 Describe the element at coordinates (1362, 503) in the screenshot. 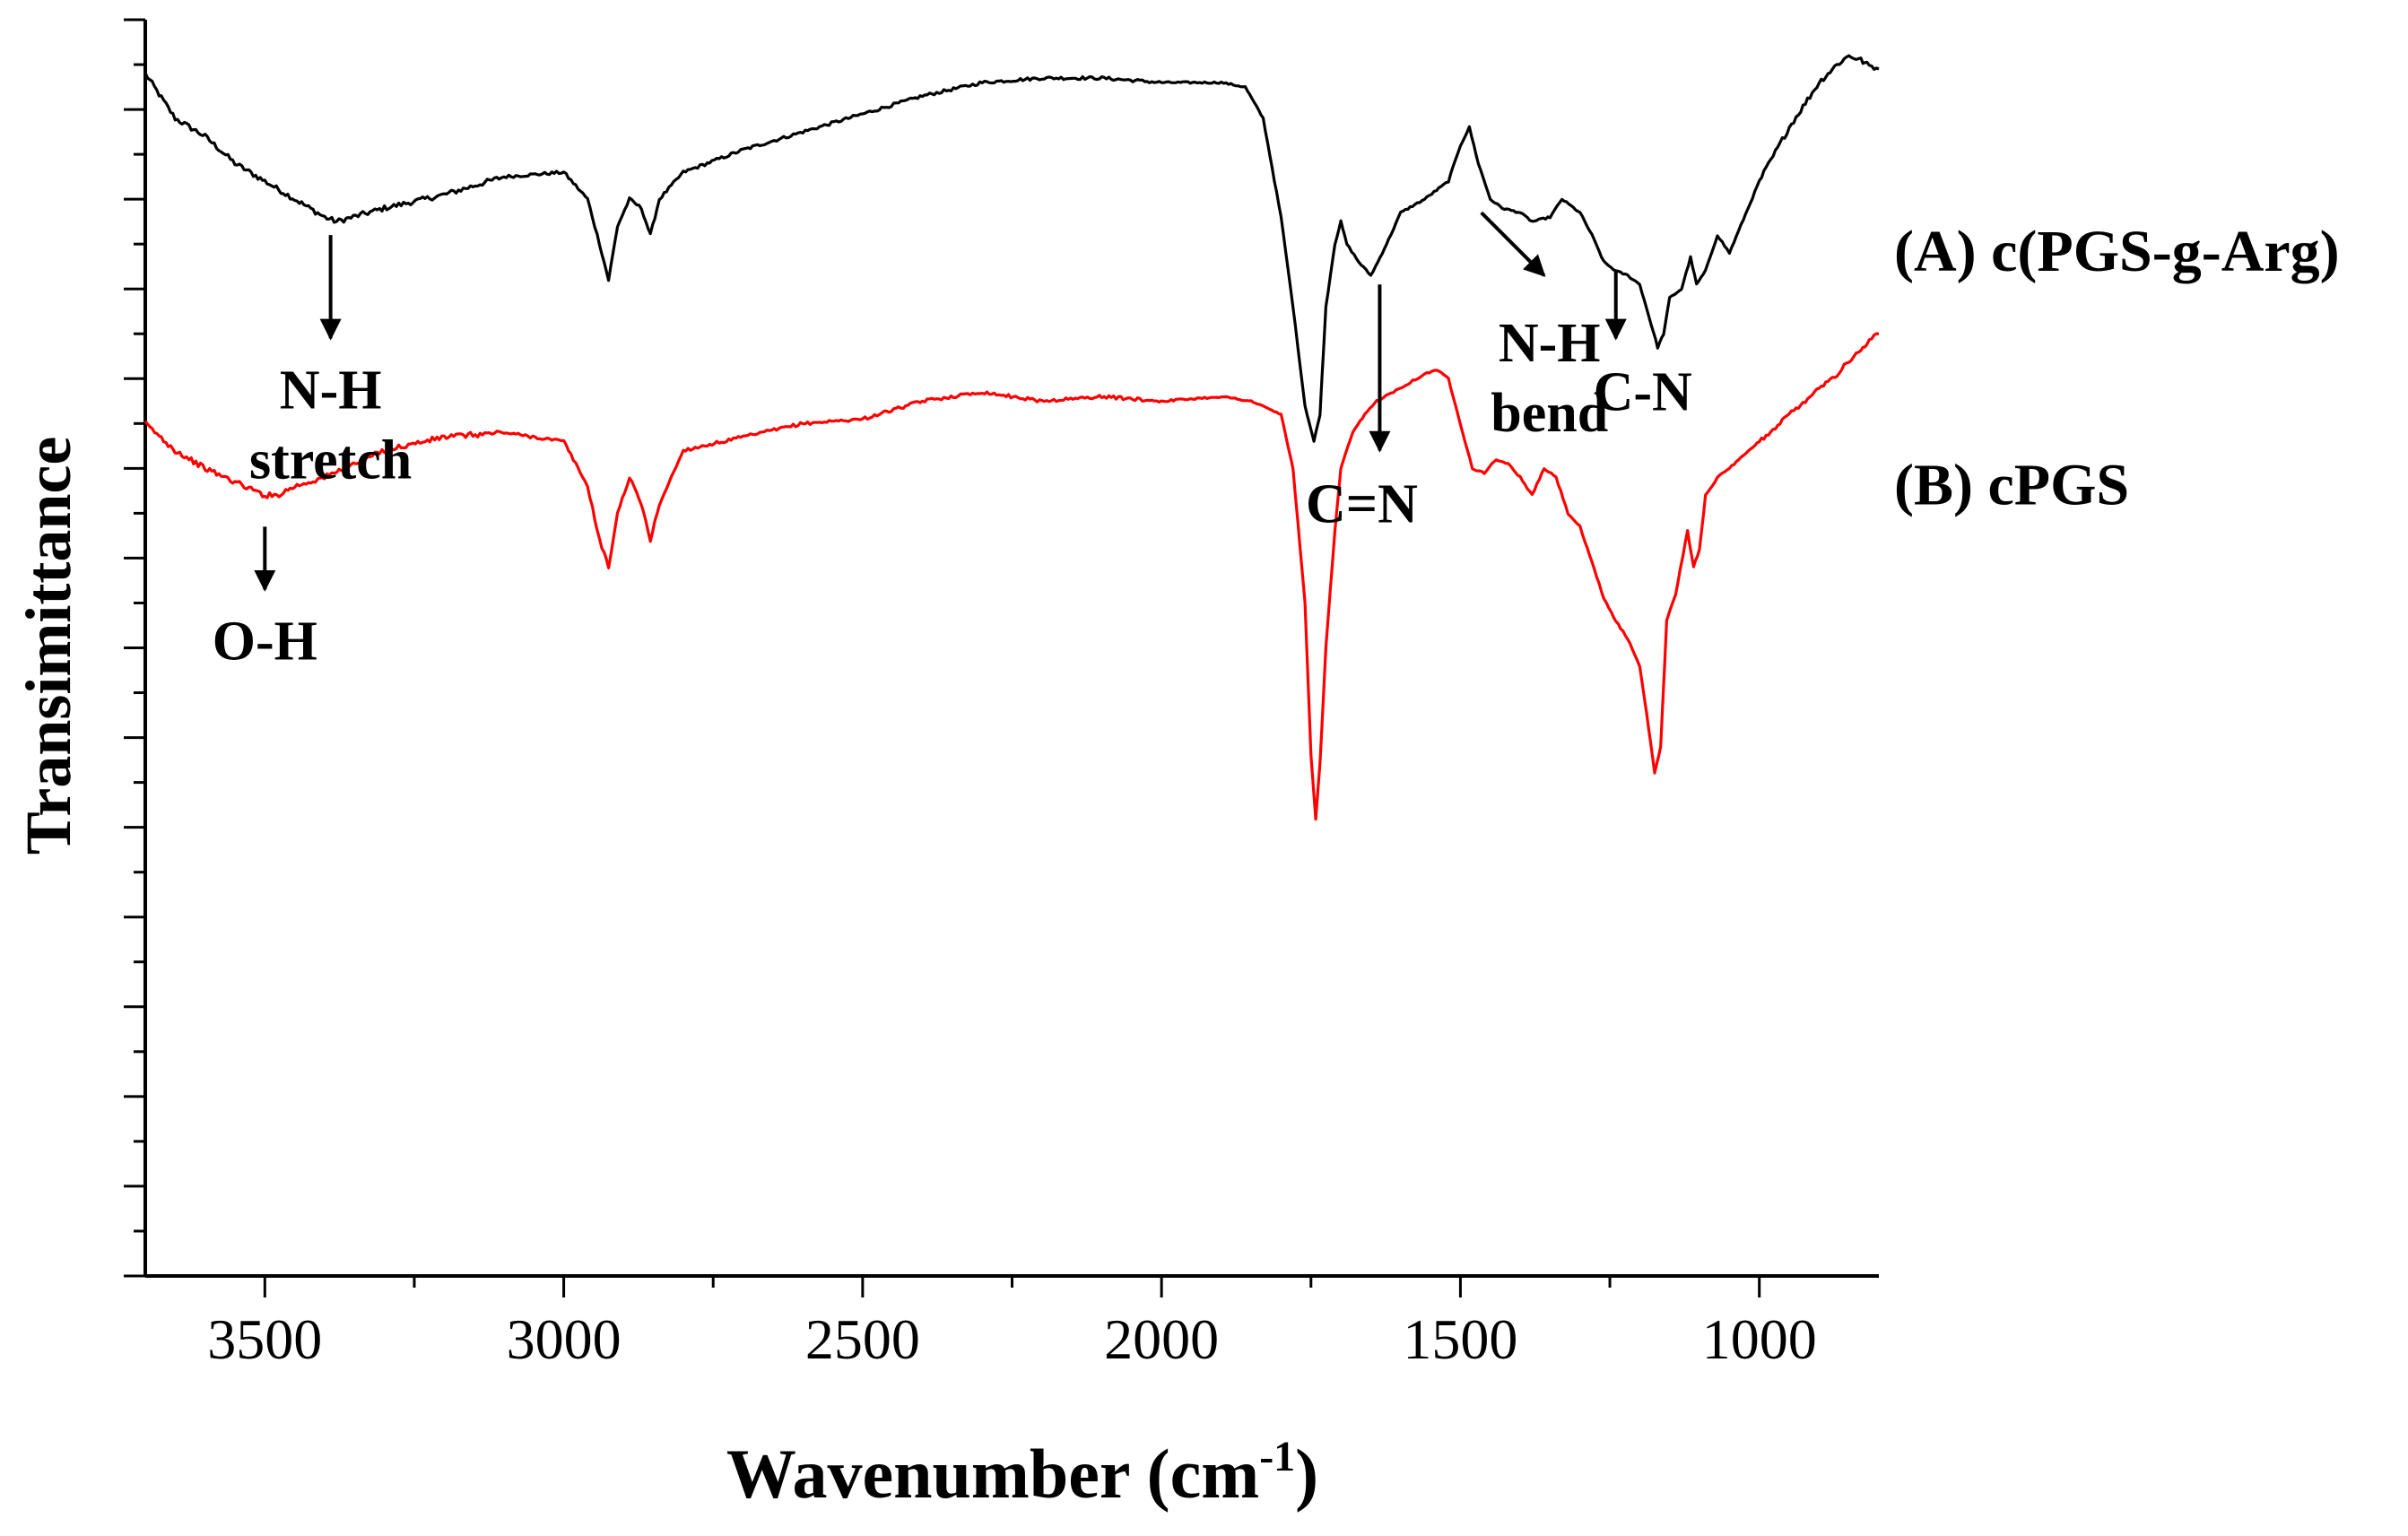

I see `annotation-label: C=N` at that location.